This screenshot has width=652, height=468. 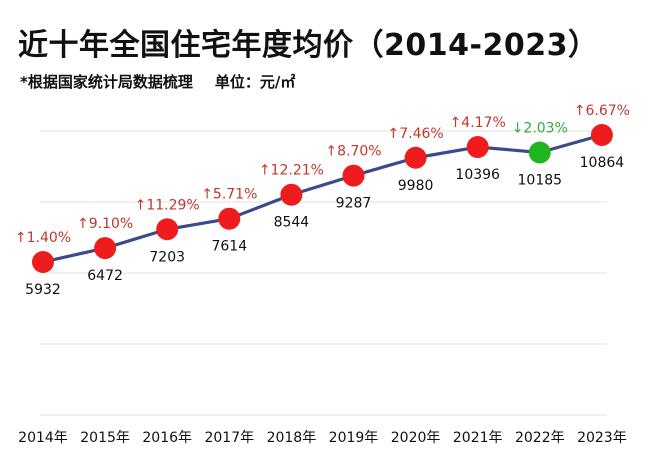 What do you see at coordinates (43, 290) in the screenshot?
I see `value-label: 5932` at bounding box center [43, 290].